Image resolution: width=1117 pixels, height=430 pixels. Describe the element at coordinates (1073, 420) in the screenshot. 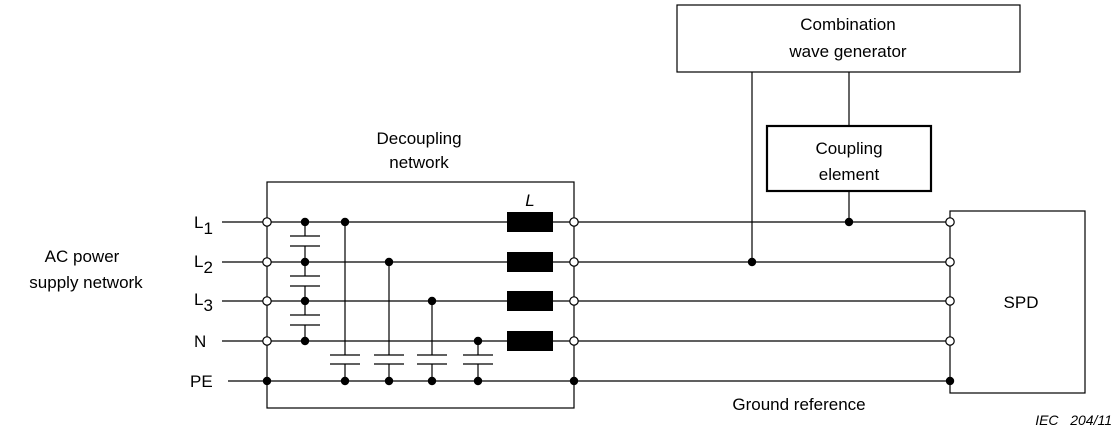

I see `iec-figure-number: IEC 204/11` at that location.